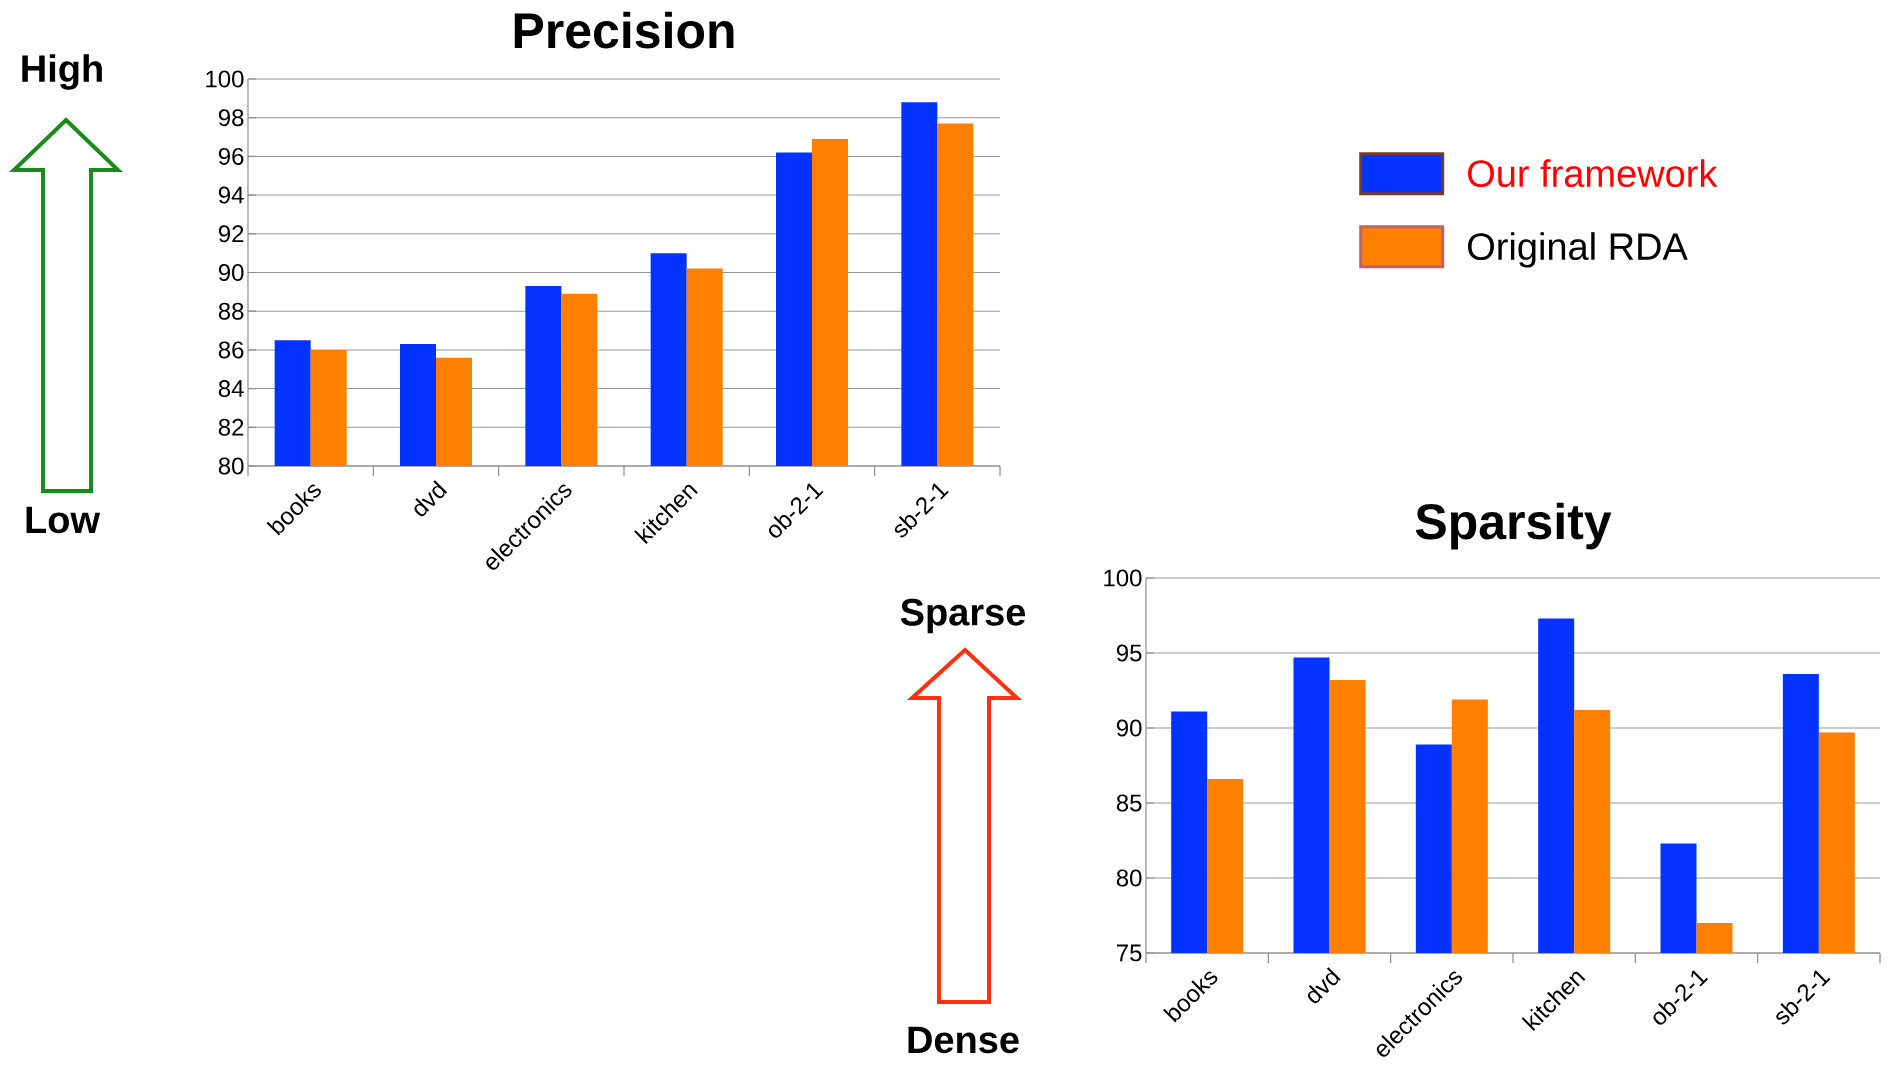 Image resolution: width=1887 pixels, height=1087 pixels. What do you see at coordinates (231, 195) in the screenshot?
I see `y-tick-label: 94` at bounding box center [231, 195].